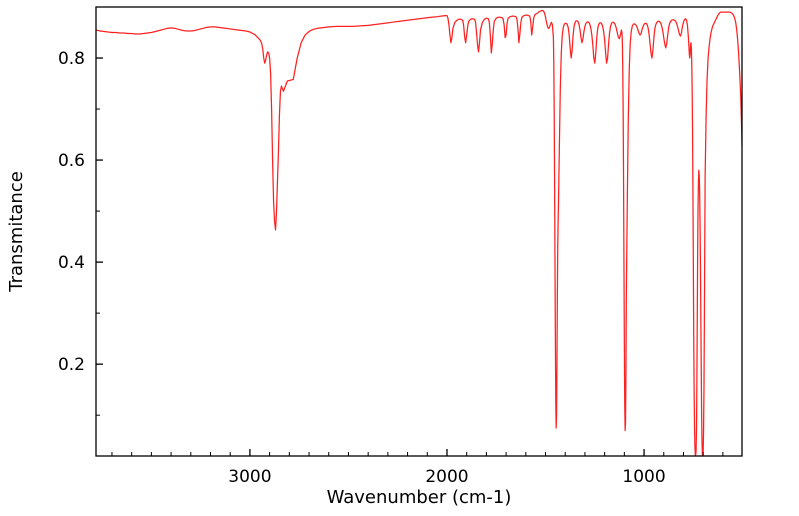 The image size is (799, 516). Describe the element at coordinates (16, 232) in the screenshot. I see `y-axis-title: Transmitance` at that location.